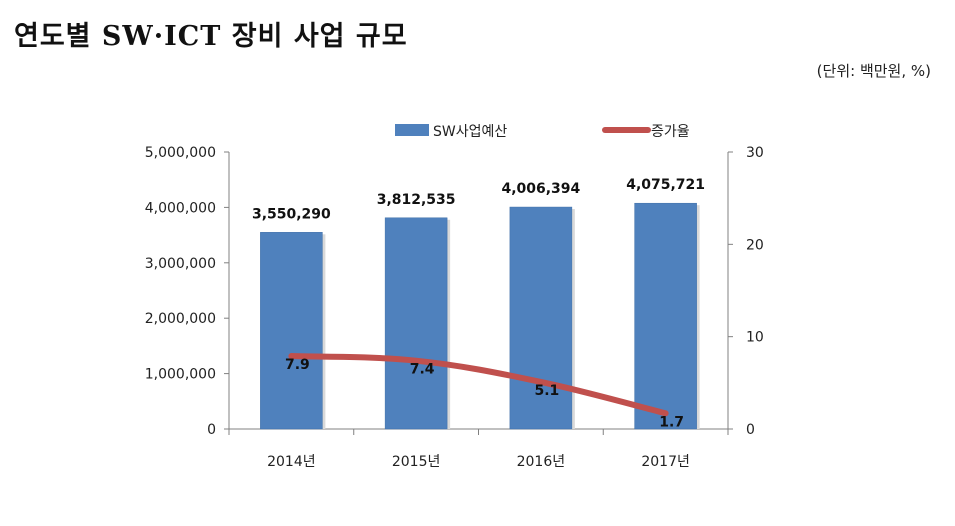 Image resolution: width=955 pixels, height=526 pixels. Describe the element at coordinates (542, 132) in the screenshot. I see `legend: SW사업예산 증가율` at that location.